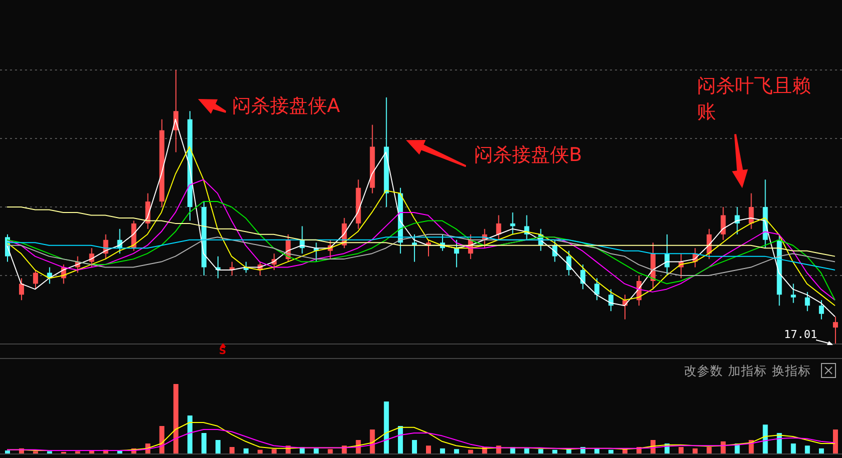 The image size is (842, 458). What do you see at coordinates (703, 371) in the screenshot?
I see `text: 改参数` at bounding box center [703, 371].